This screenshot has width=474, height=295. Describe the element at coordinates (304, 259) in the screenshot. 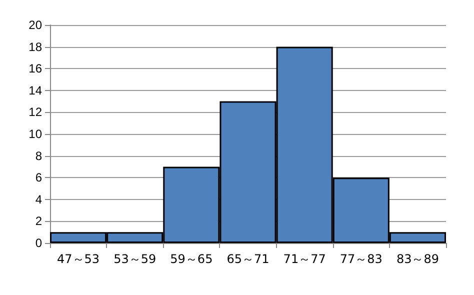

I see `x-tick-label: 71～77` at that location.